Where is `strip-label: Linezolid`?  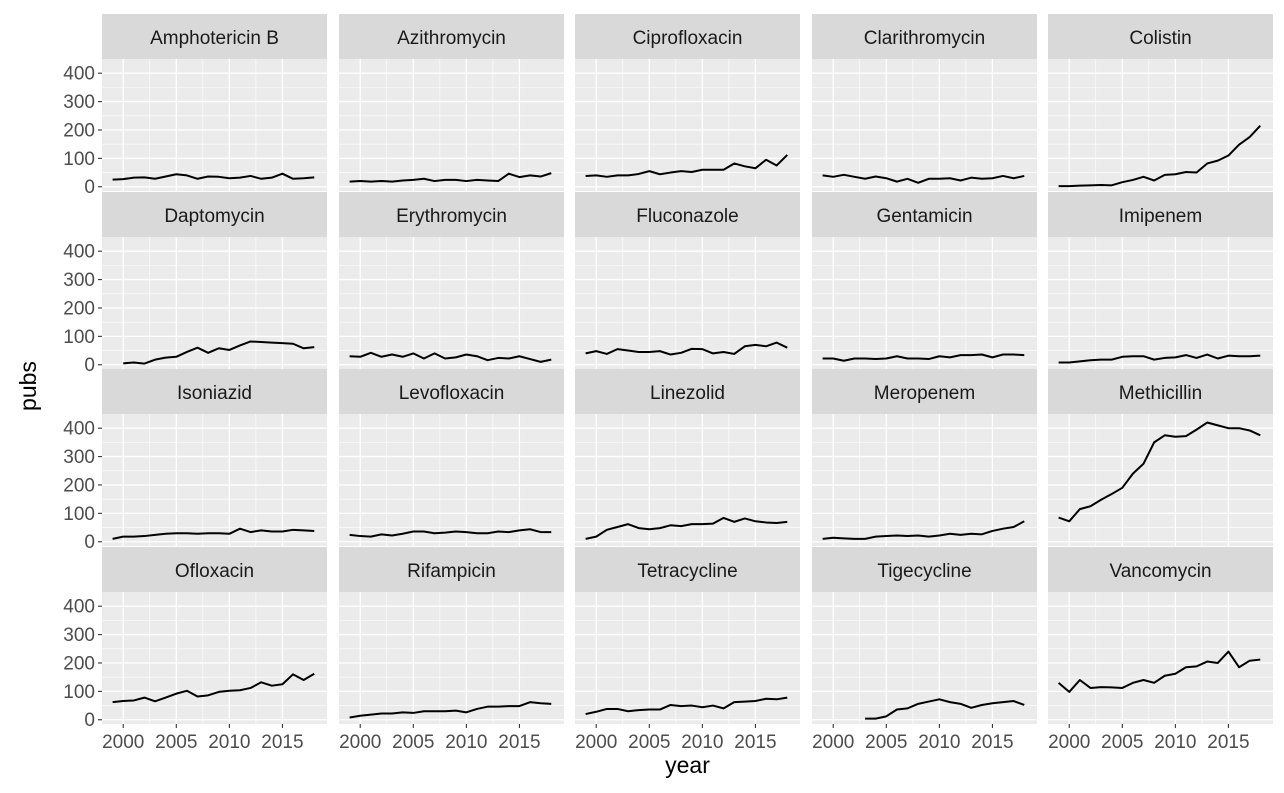 strip-label: Linezolid is located at coordinates (687, 393).